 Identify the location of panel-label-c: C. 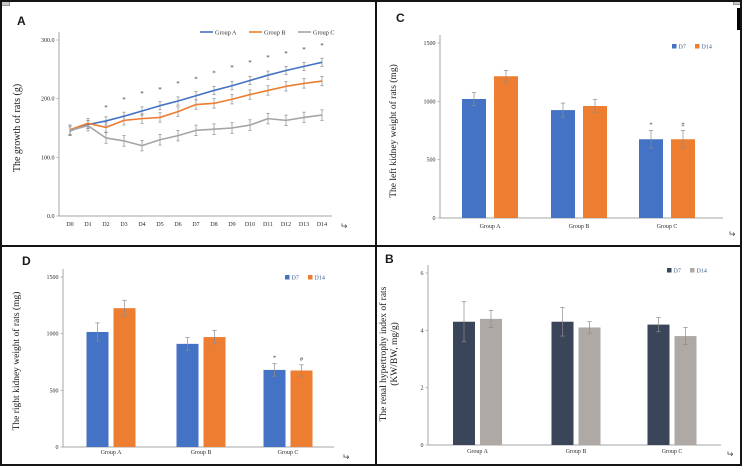
(400, 18).